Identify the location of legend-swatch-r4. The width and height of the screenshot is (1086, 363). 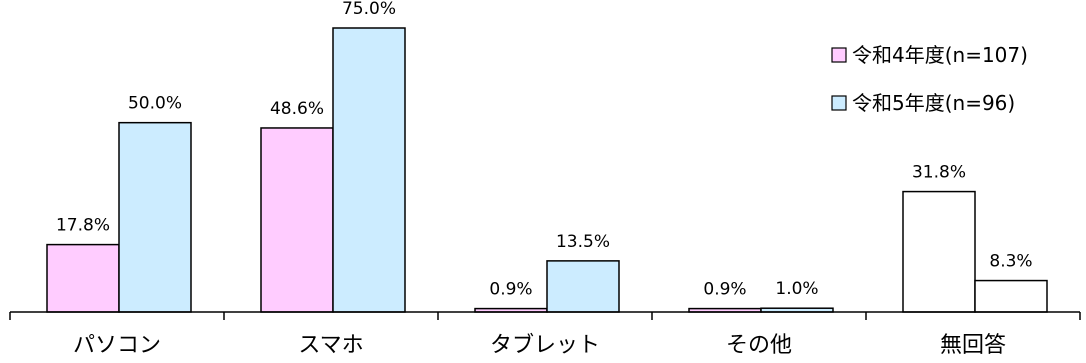
(839, 55).